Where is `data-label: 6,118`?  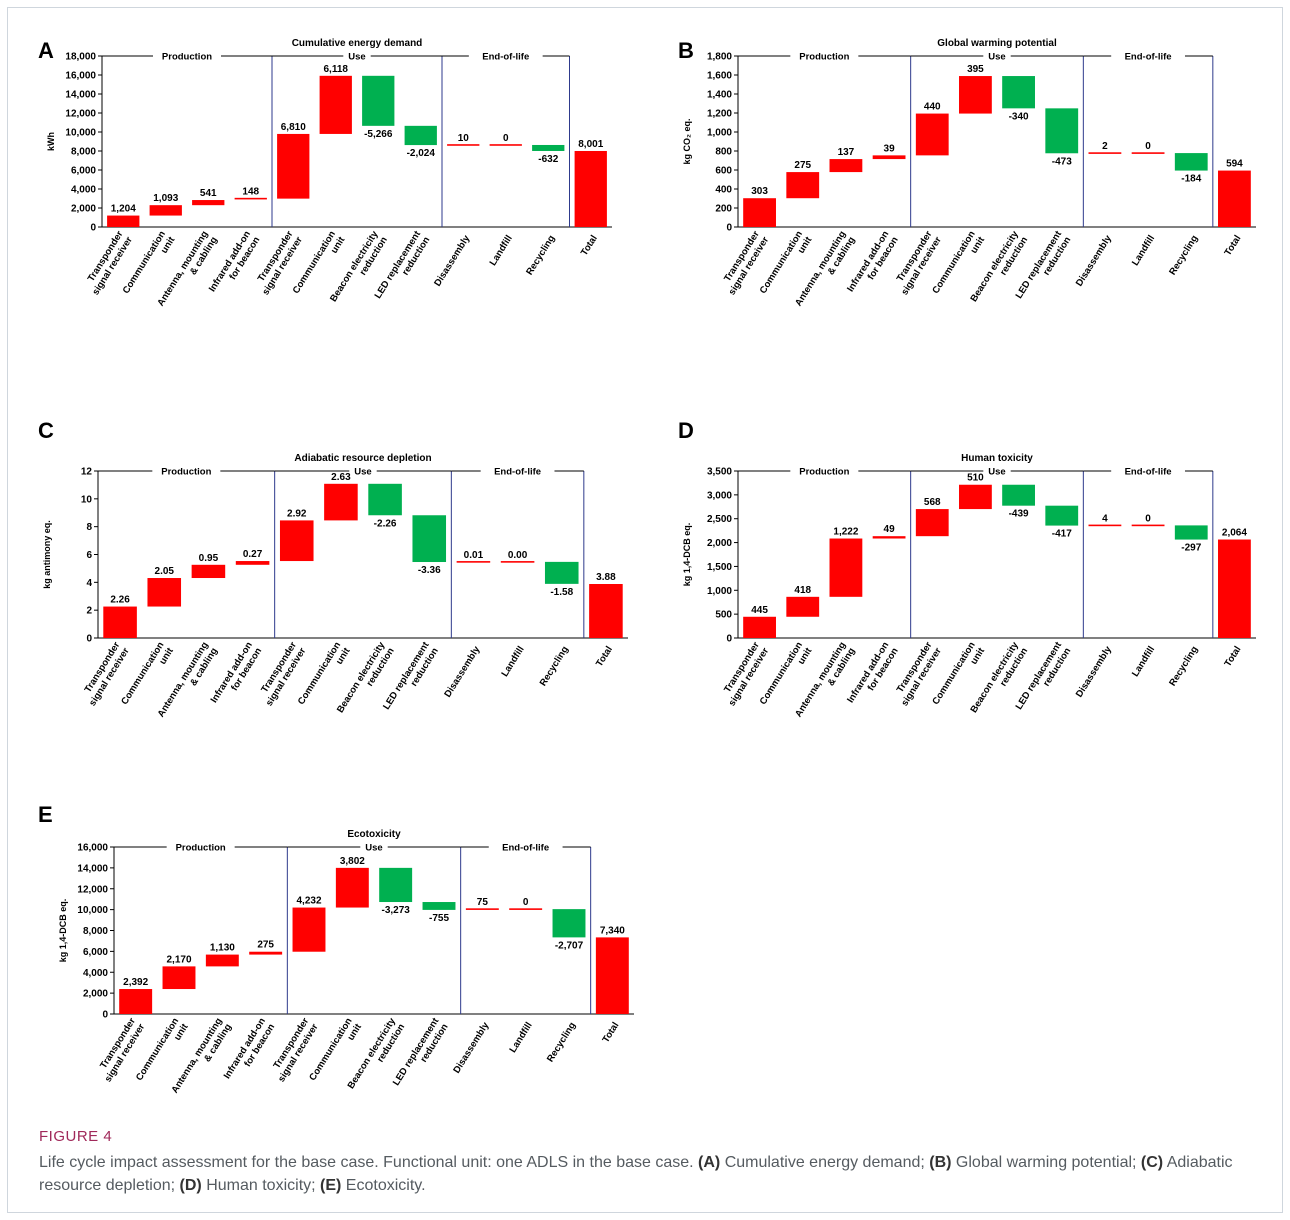
data-label: 6,118 is located at coordinates (336, 69).